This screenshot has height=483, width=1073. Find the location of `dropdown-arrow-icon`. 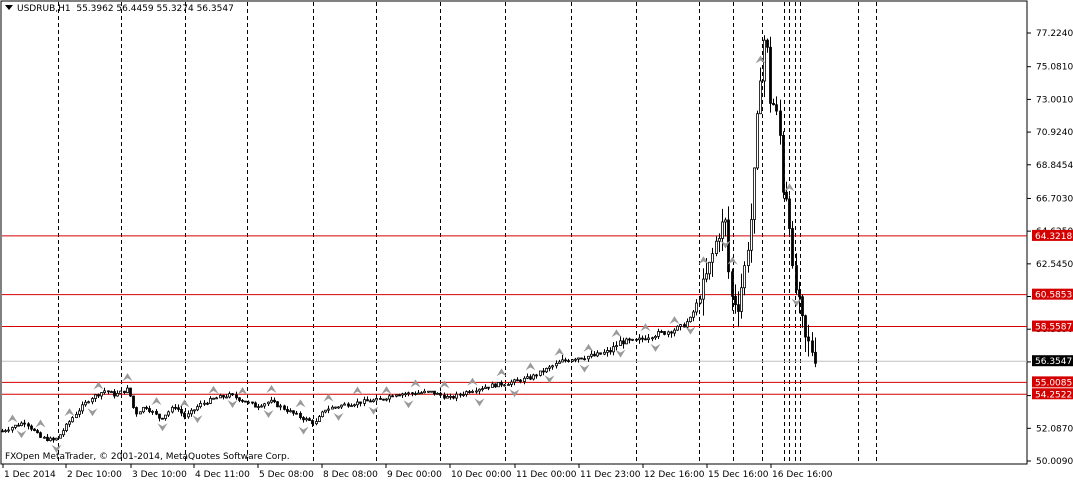

dropdown-arrow-icon is located at coordinates (9, 7).